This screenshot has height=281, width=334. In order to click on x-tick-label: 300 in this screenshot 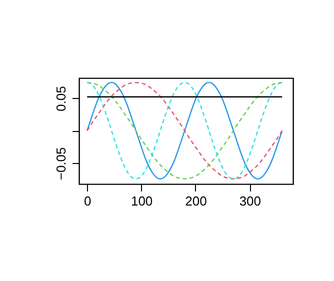, I will do `click(250, 201)`.